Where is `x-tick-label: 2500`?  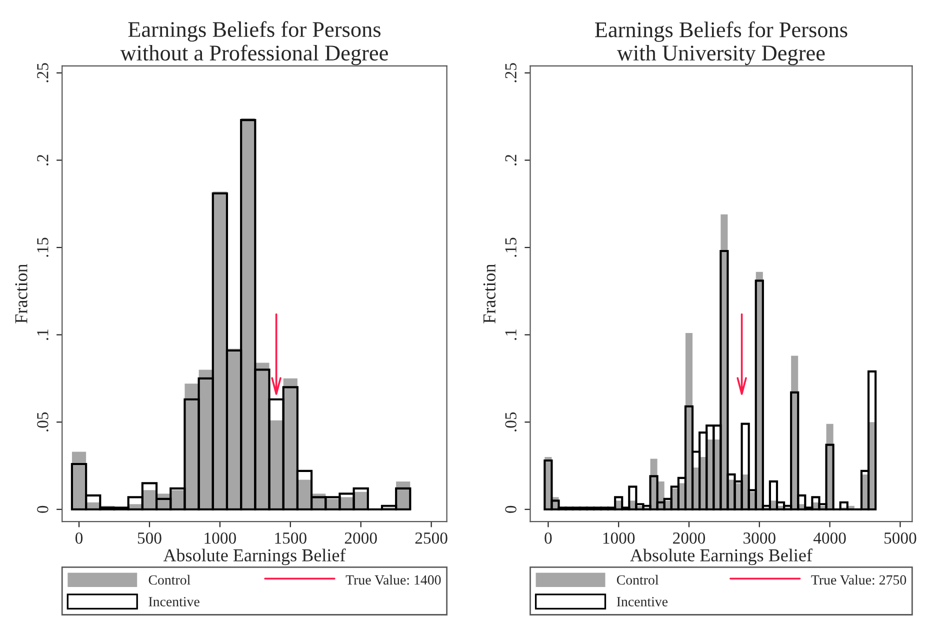
x-tick-label: 2500 is located at coordinates (431, 538).